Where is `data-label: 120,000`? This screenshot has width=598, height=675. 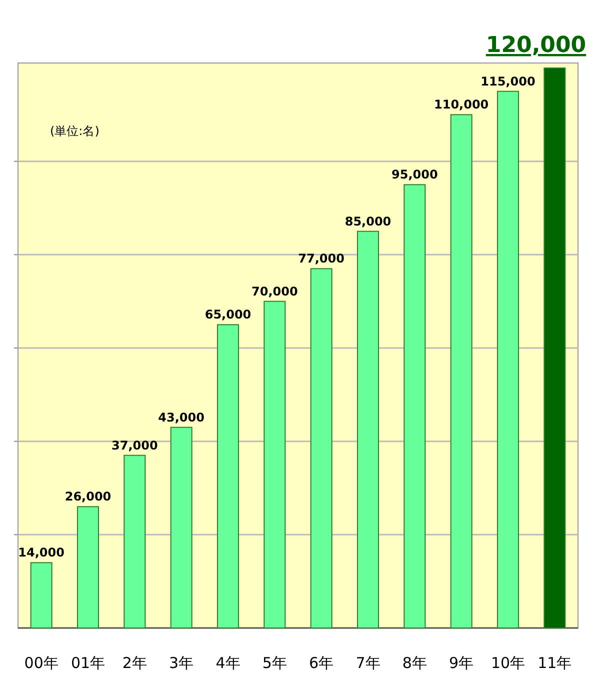
data-label: 120,000 is located at coordinates (536, 45).